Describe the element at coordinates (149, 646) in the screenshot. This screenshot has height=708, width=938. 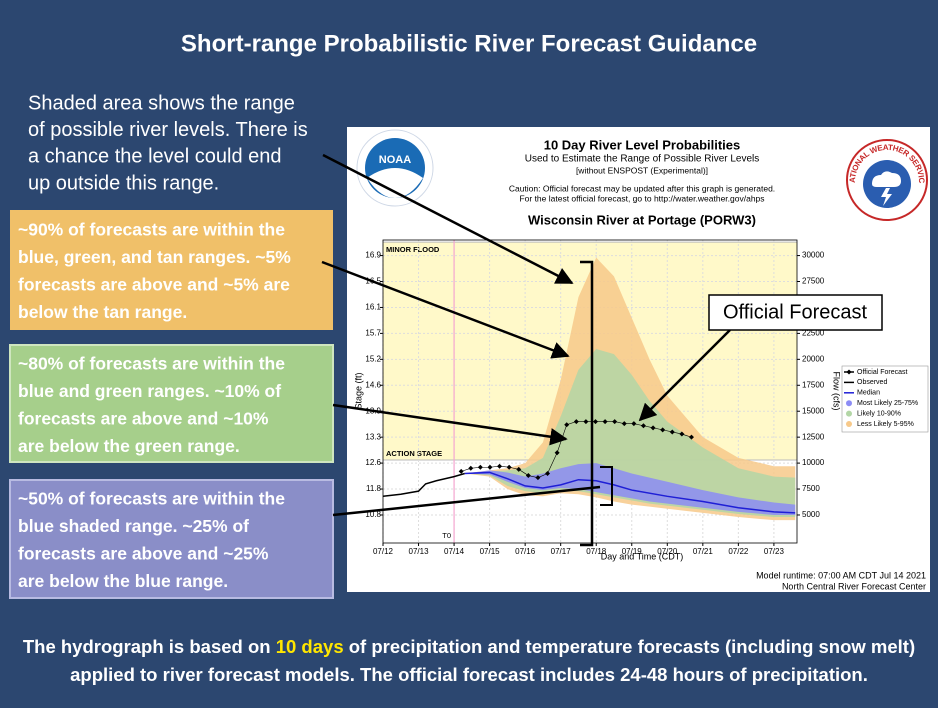
I see `footer-part: The hydrograph is based on` at that location.